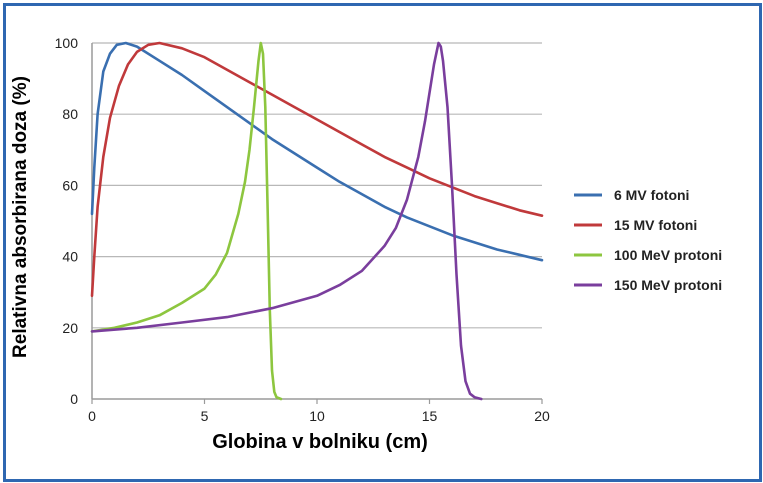  I want to click on legend-label: 150 MeV protoni, so click(668, 285).